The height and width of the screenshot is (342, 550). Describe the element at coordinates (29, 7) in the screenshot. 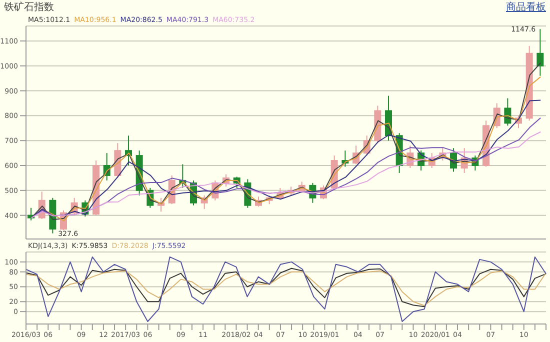

I see `chart-title: 铁矿石指数` at that location.